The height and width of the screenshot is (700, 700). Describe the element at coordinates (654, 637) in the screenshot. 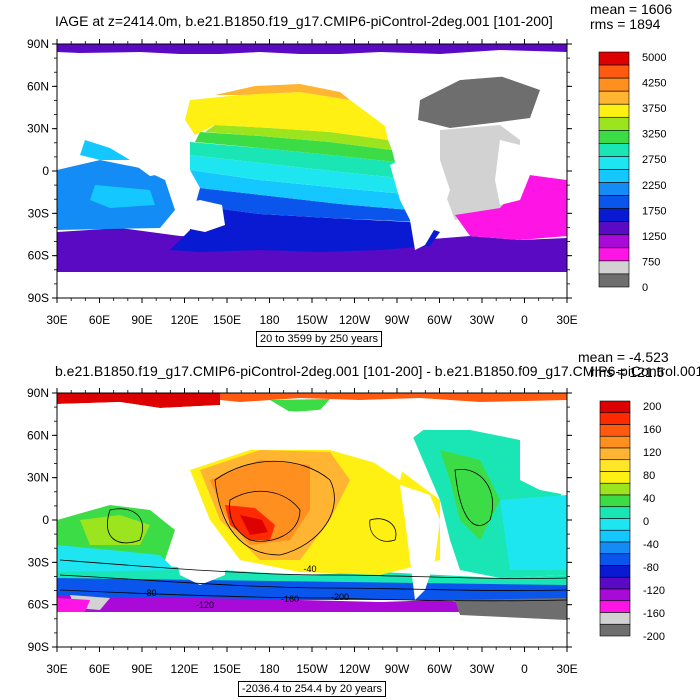

I see `chart2-colorbar-label: -200` at that location.